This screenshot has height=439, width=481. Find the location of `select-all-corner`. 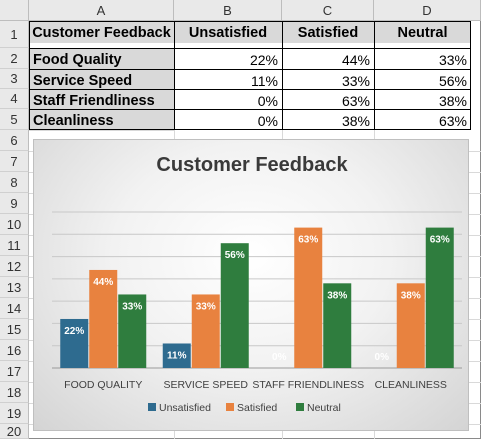

select-all-corner is located at coordinates (14, 10).